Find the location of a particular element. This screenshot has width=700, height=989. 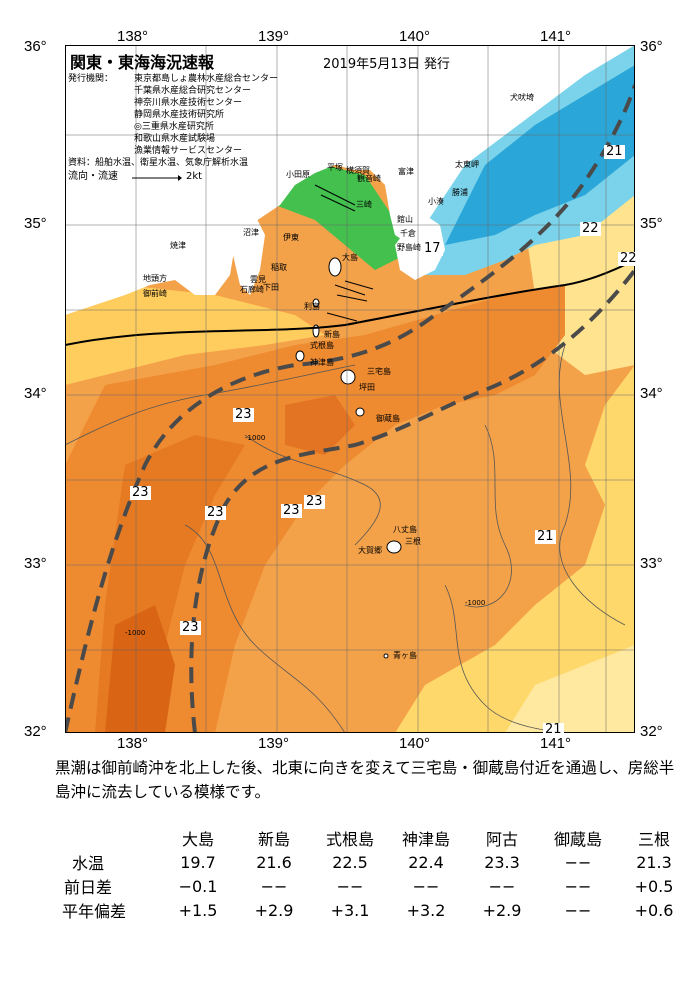

table-cell: 21.6 is located at coordinates (274, 862).